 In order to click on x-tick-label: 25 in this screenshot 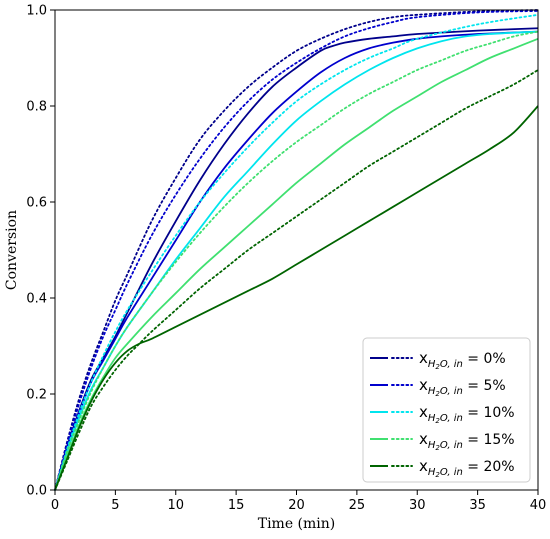, I will do `click(357, 505)`.